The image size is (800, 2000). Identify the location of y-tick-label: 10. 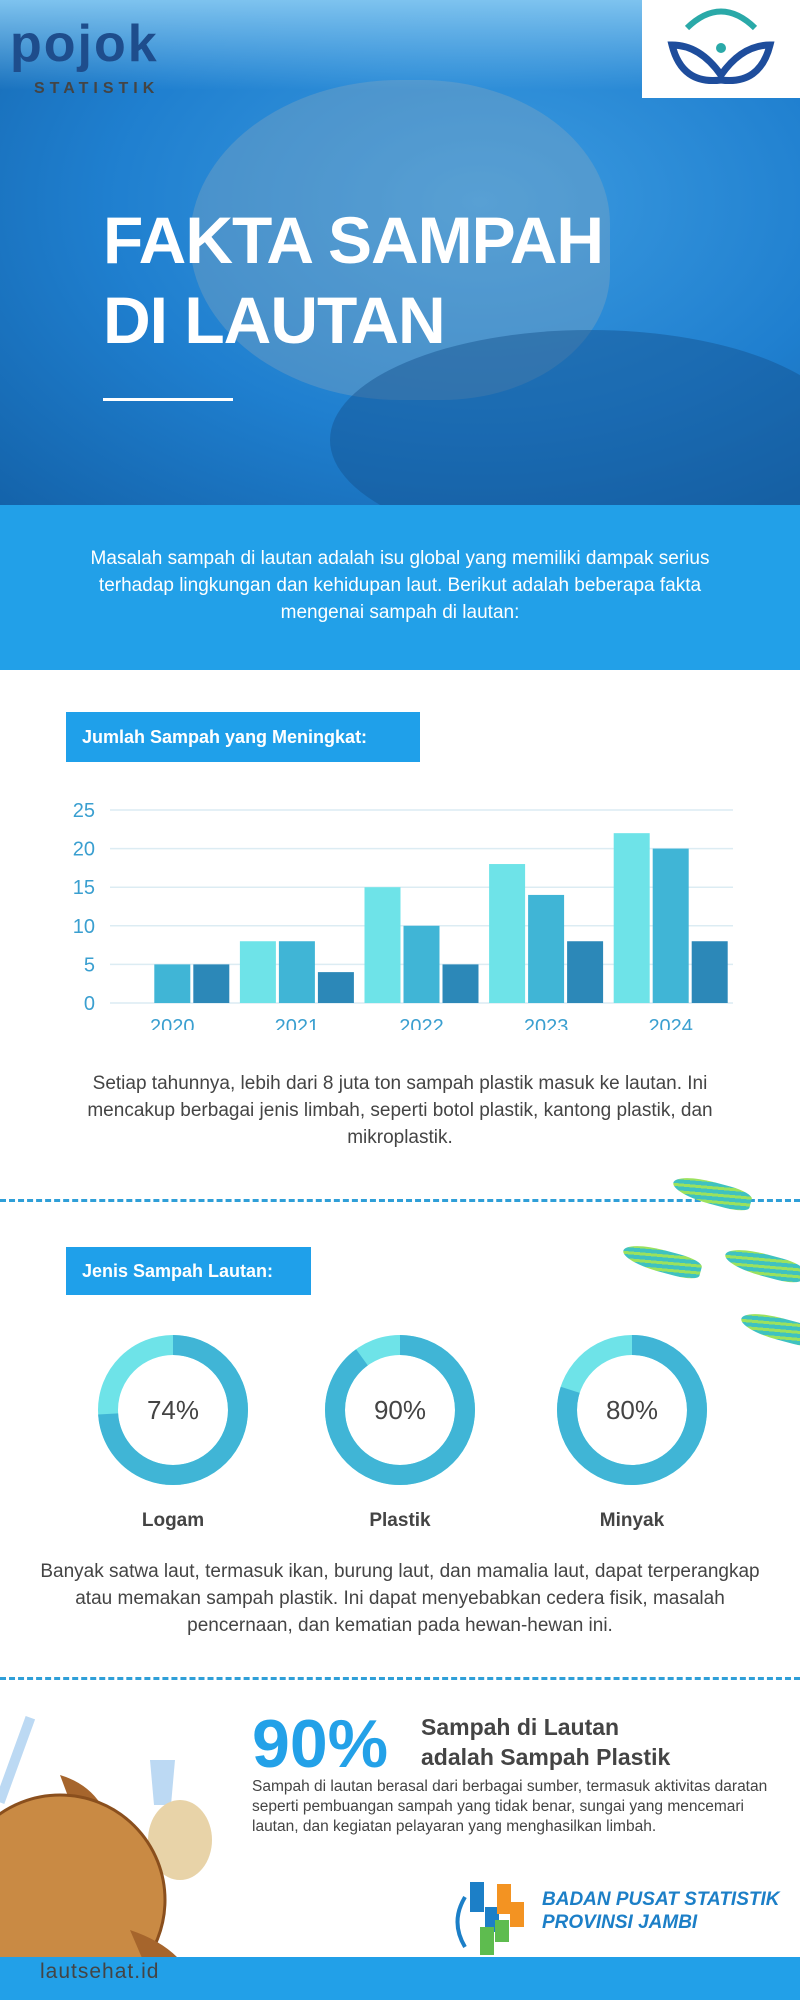
(84, 927).